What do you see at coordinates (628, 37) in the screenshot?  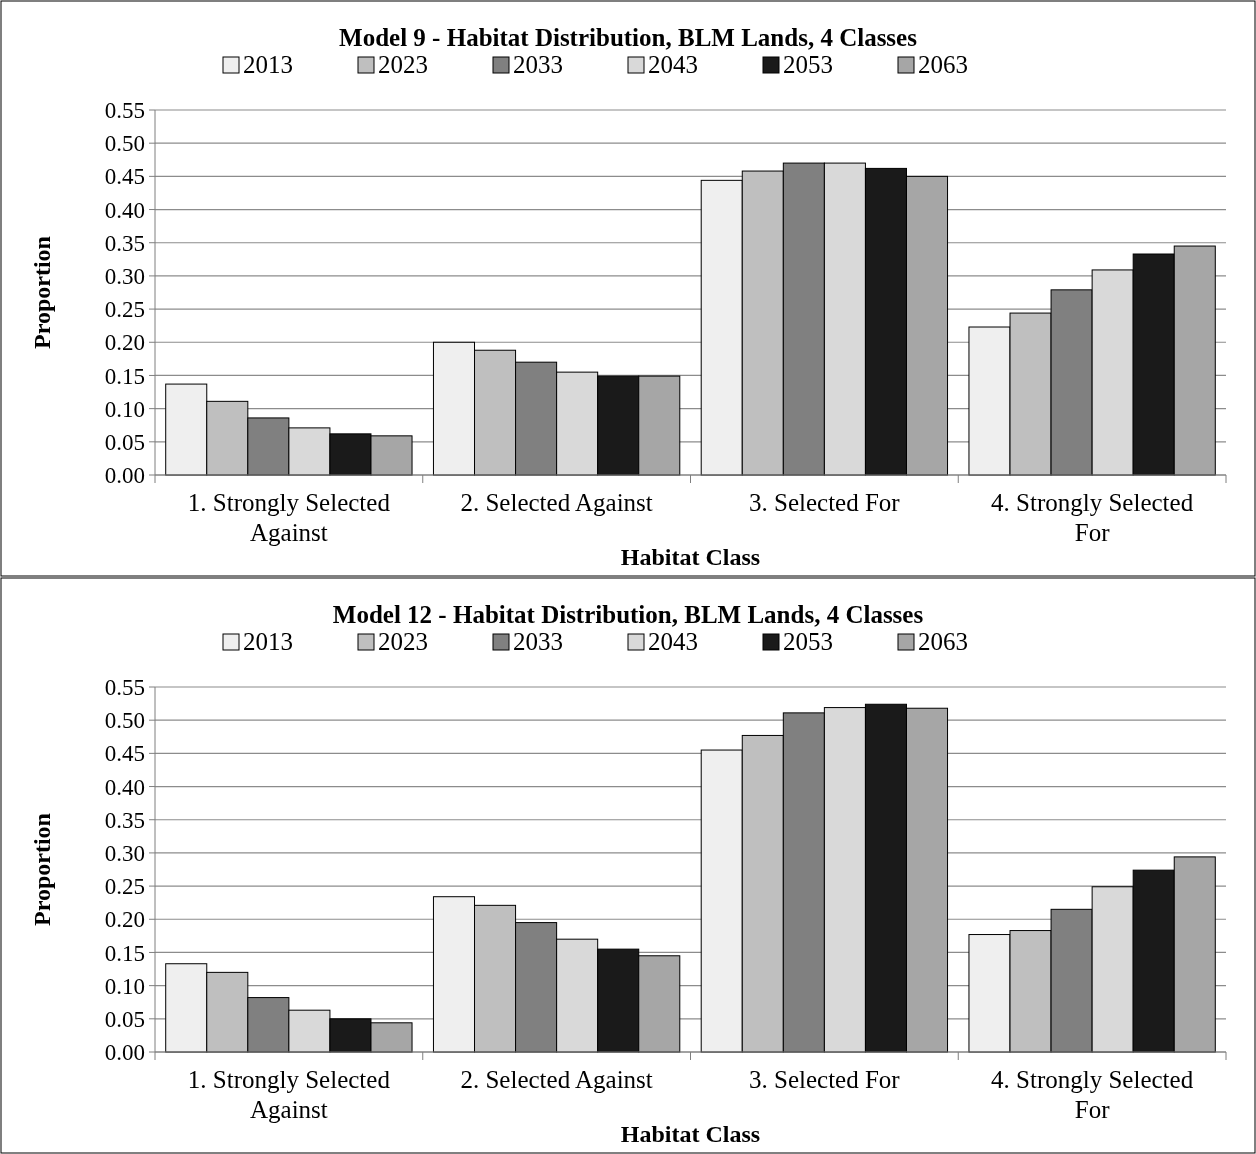 I see `chart-title: Model 9 - Habitat Distribution, BLM Lands, 4 Classes` at bounding box center [628, 37].